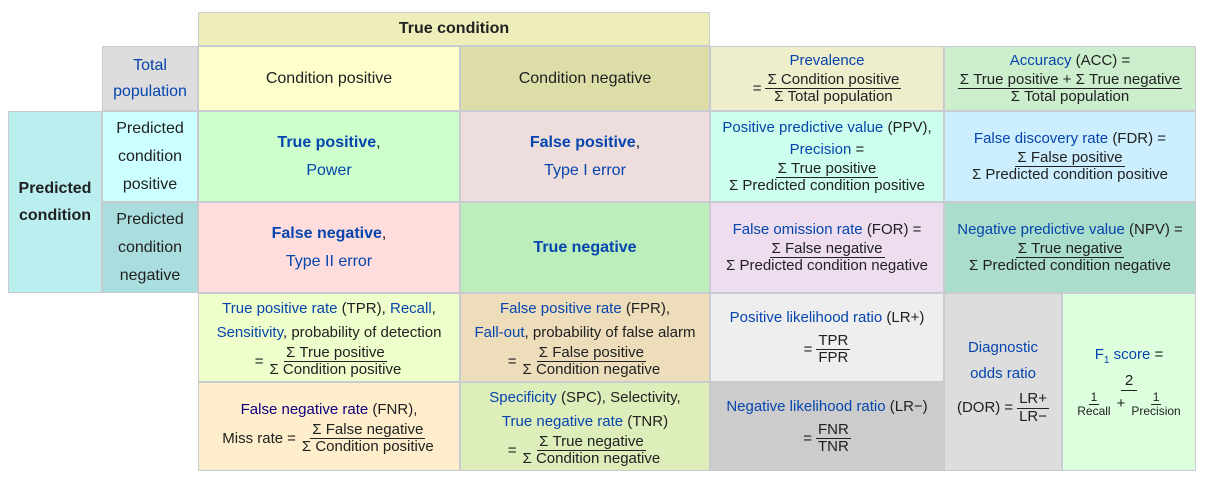 This screenshot has height=485, width=1205. I want to click on lr-negative-link: Negative likelihood ratio, so click(806, 406).